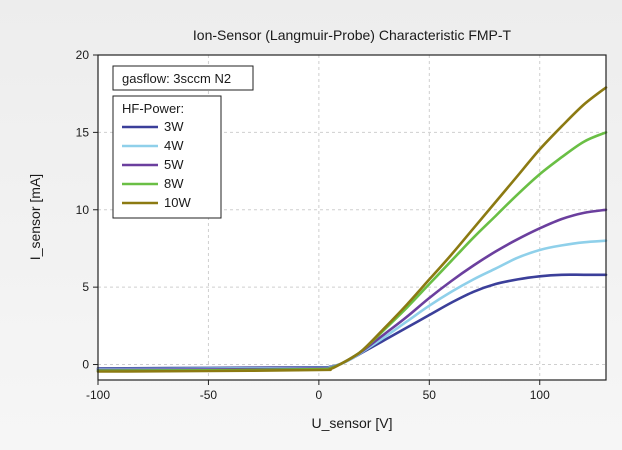 The image size is (622, 450). Describe the element at coordinates (174, 126) in the screenshot. I see `legend-label-3w: 3W` at that location.